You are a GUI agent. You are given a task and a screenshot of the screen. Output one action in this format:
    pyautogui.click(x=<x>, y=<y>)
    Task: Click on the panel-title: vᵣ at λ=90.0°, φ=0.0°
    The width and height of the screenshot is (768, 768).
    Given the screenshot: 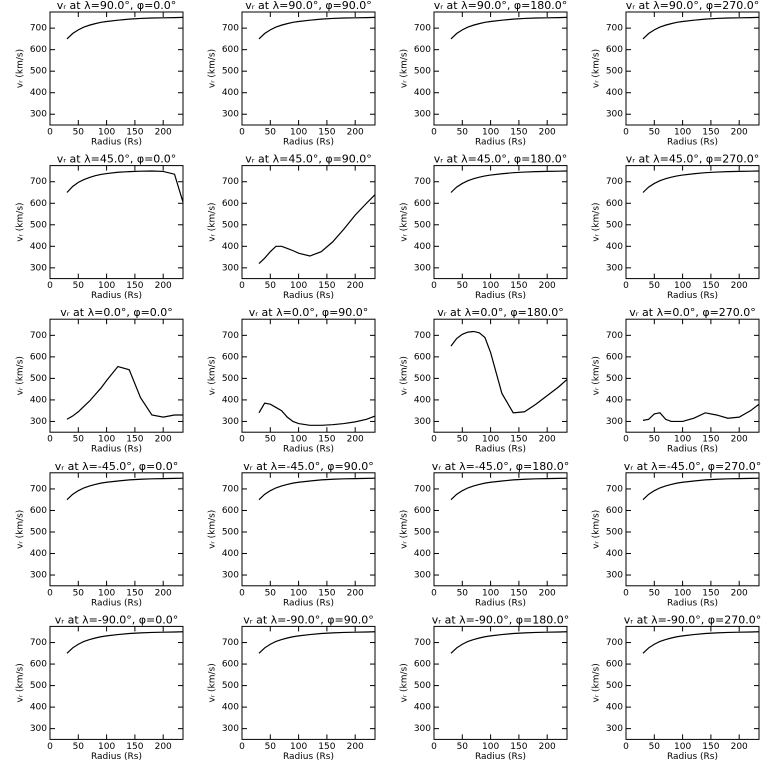 What is the action you would take?
    pyautogui.click(x=117, y=6)
    